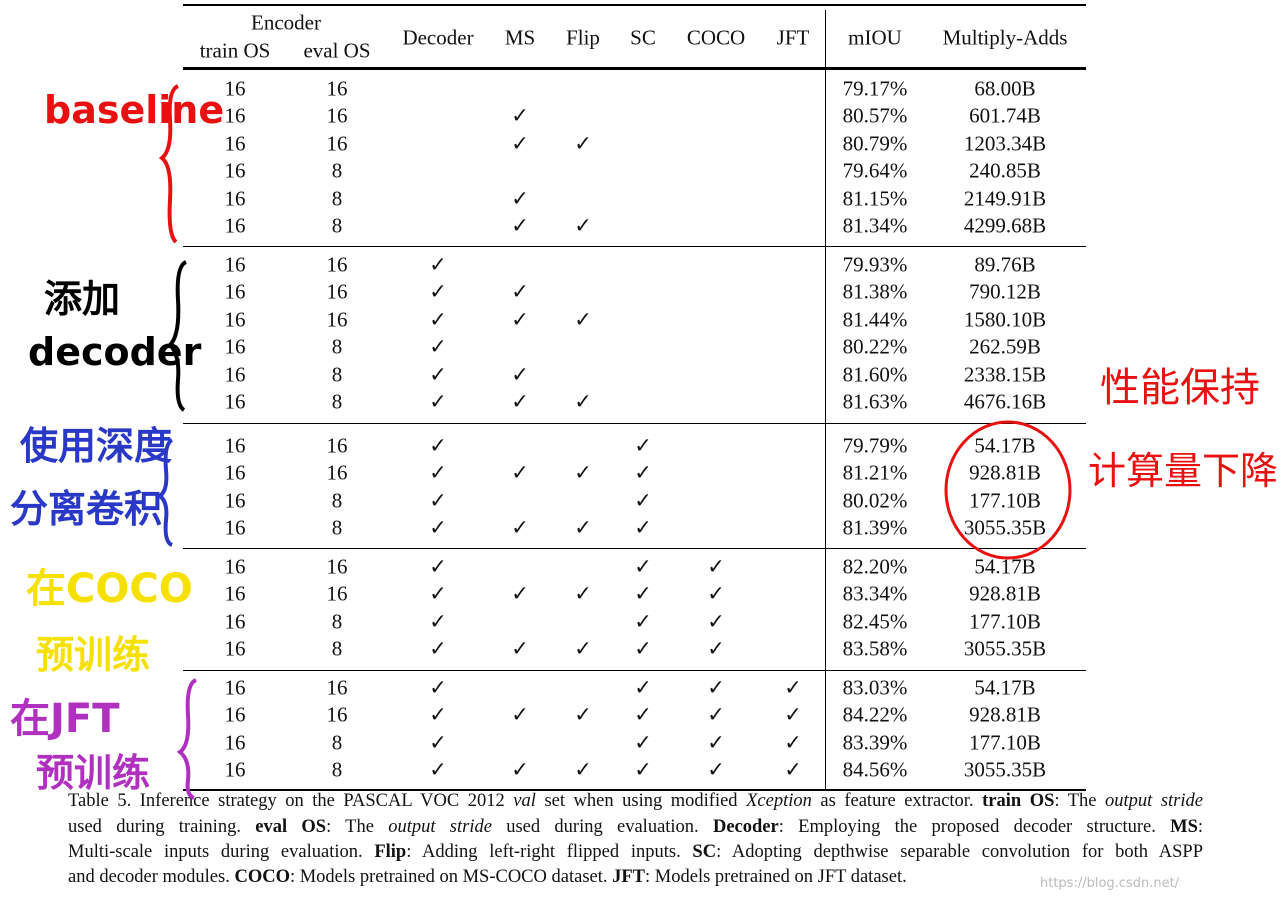 This screenshot has width=1283, height=903. Describe the element at coordinates (779, 801) in the screenshot. I see `caption-italic: Xception` at that location.